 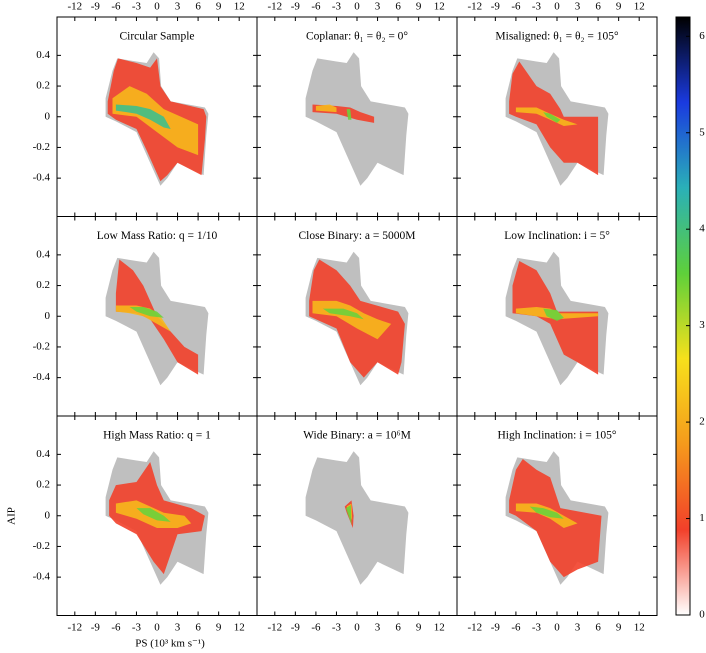 I want to click on colorbar-tick-label: 5, so click(x=702, y=132).